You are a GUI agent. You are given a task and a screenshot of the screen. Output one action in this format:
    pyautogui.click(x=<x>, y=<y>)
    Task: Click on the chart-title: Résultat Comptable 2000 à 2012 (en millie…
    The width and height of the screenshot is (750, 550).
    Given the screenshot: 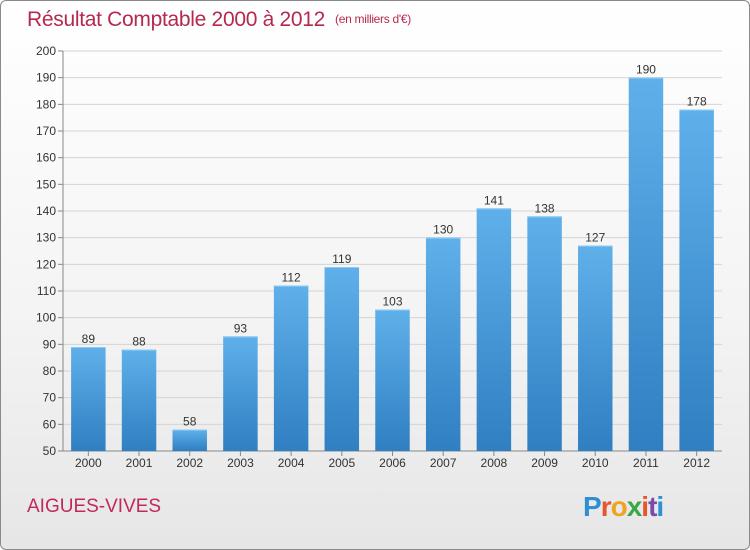 What is the action you would take?
    pyautogui.click(x=219, y=20)
    